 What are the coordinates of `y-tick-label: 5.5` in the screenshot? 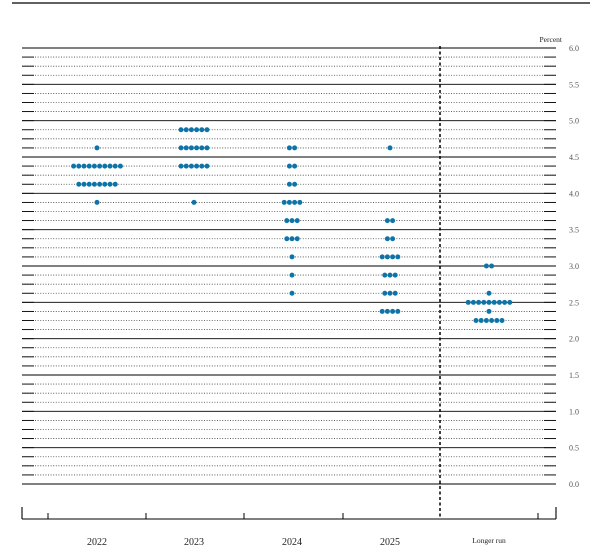 It's located at (574, 84).